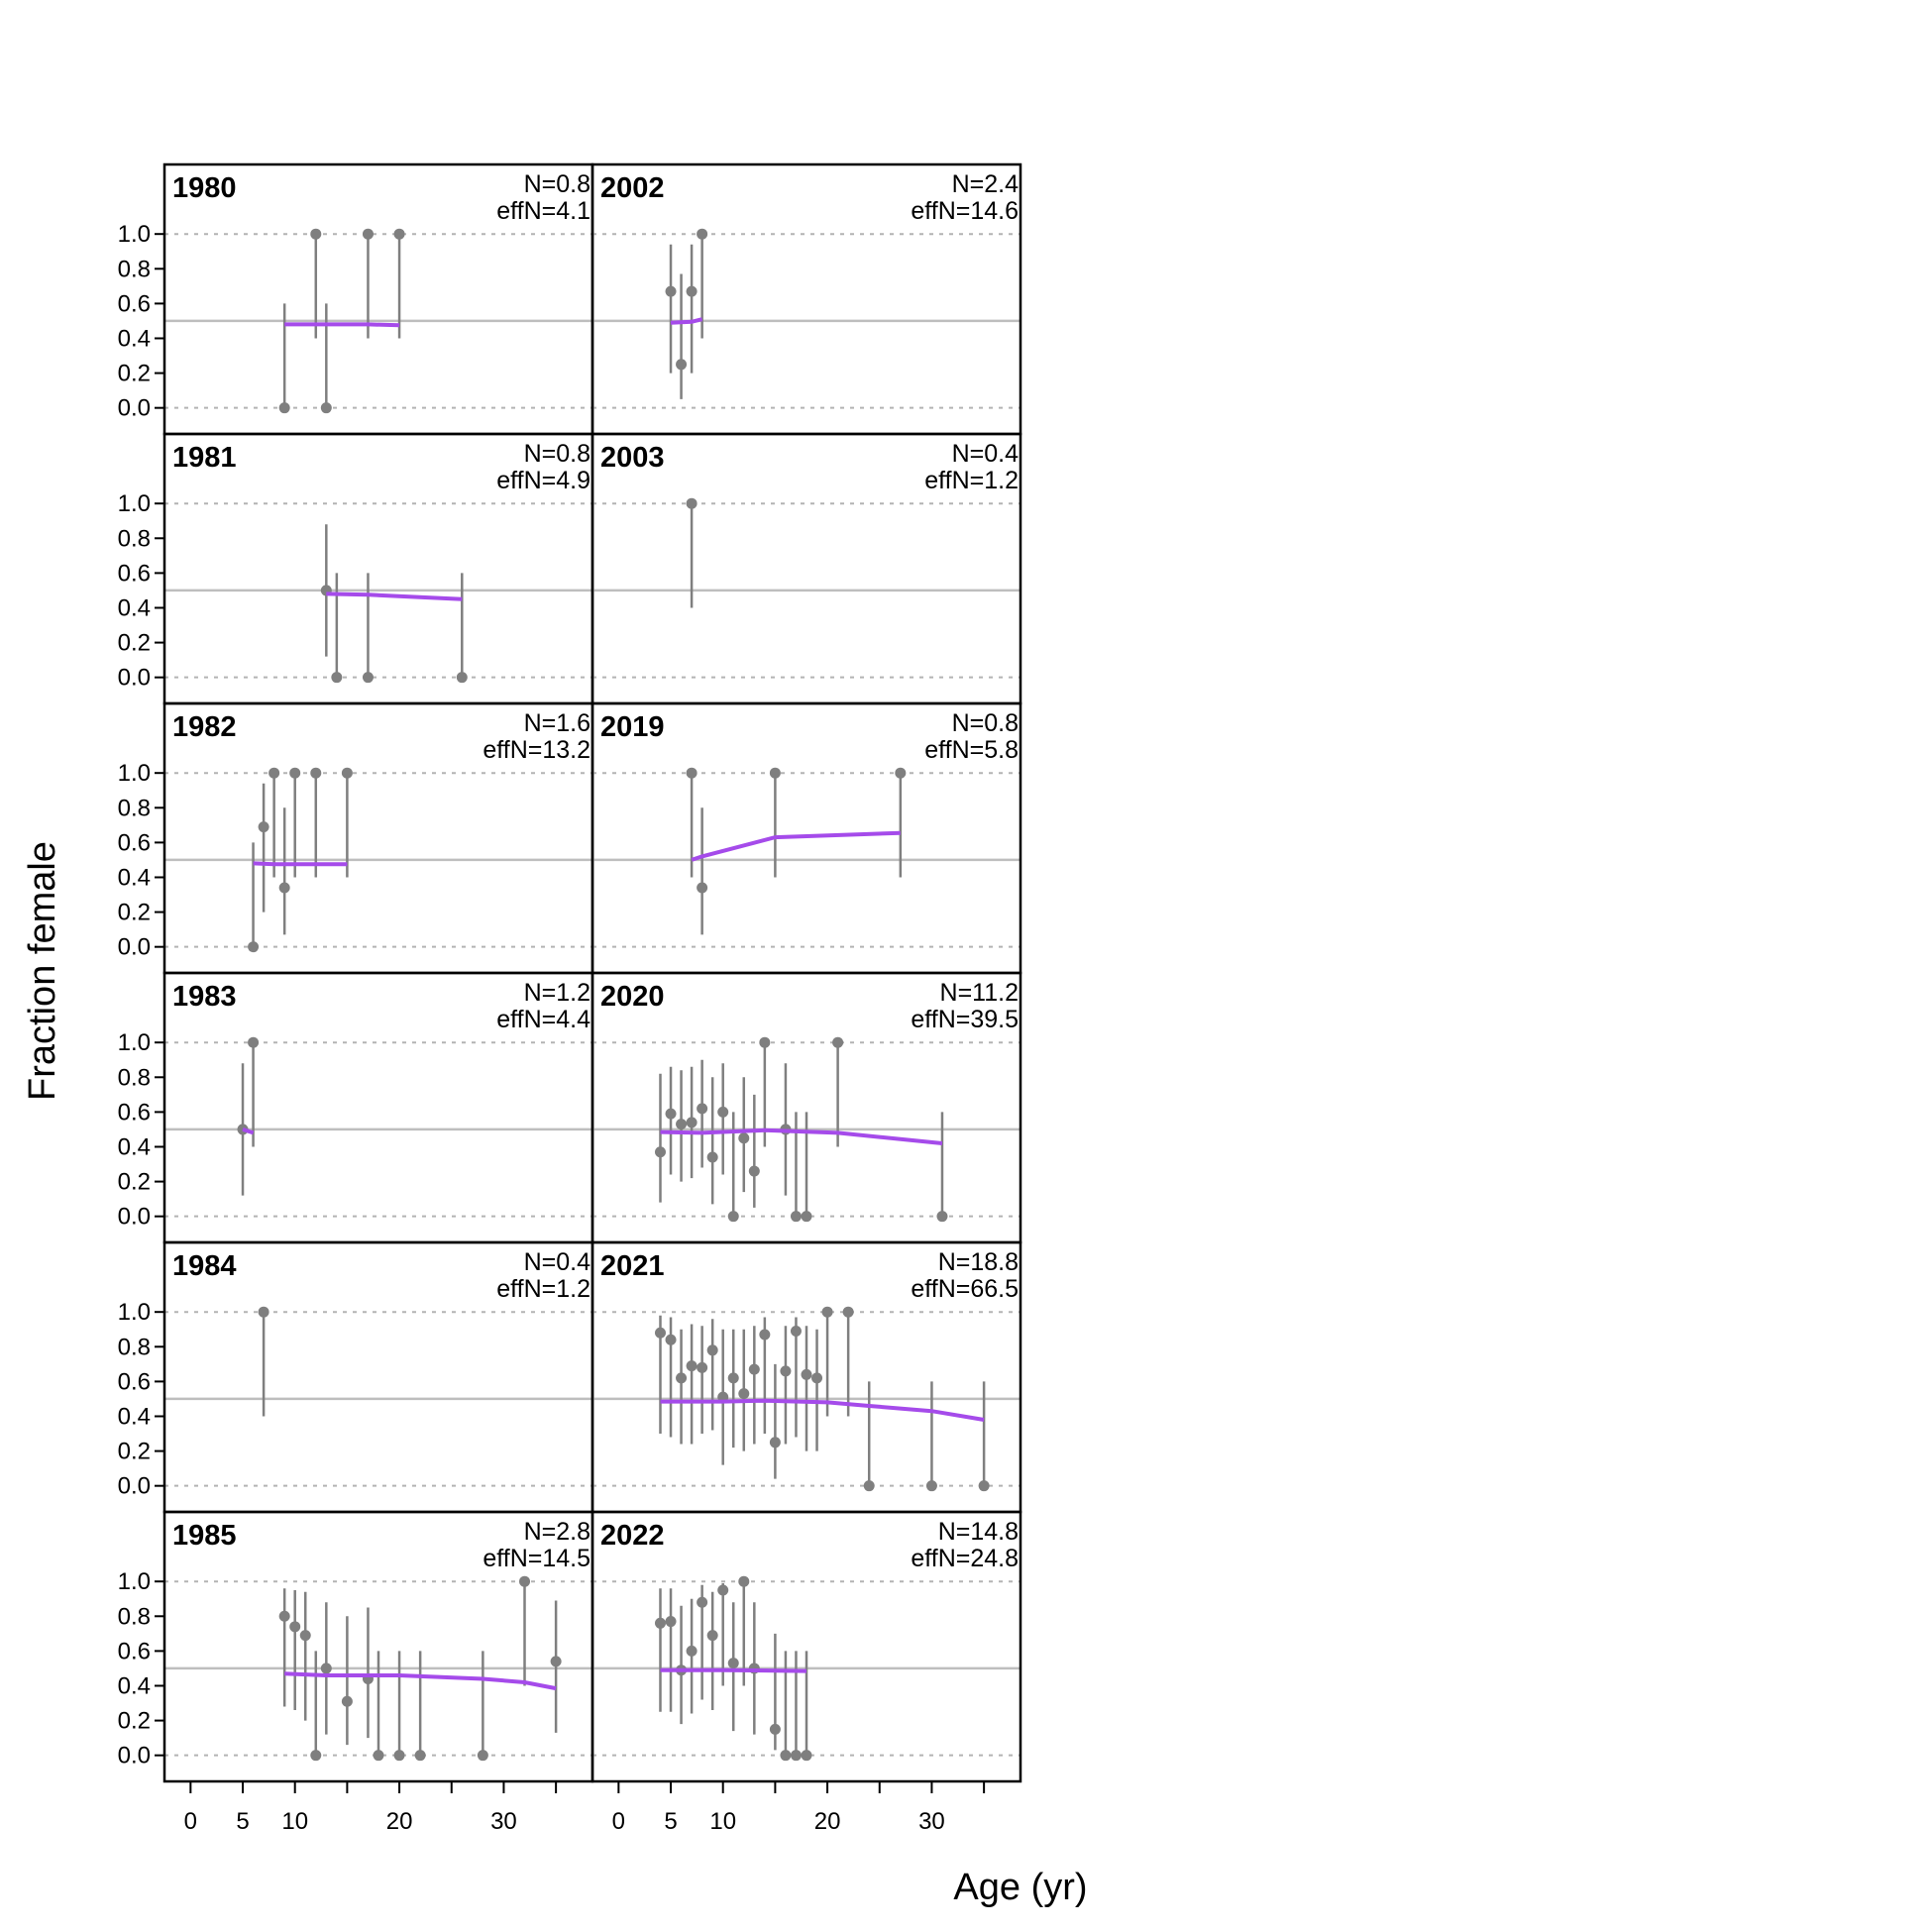  Describe the element at coordinates (557, 723) in the screenshot. I see `panel-n-label: N=1.6` at that location.